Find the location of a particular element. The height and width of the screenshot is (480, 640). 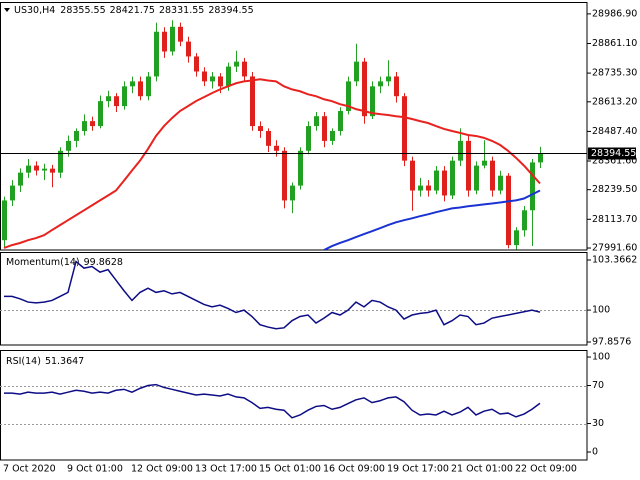

y-tick-label: 28986.90 is located at coordinates (614, 13).